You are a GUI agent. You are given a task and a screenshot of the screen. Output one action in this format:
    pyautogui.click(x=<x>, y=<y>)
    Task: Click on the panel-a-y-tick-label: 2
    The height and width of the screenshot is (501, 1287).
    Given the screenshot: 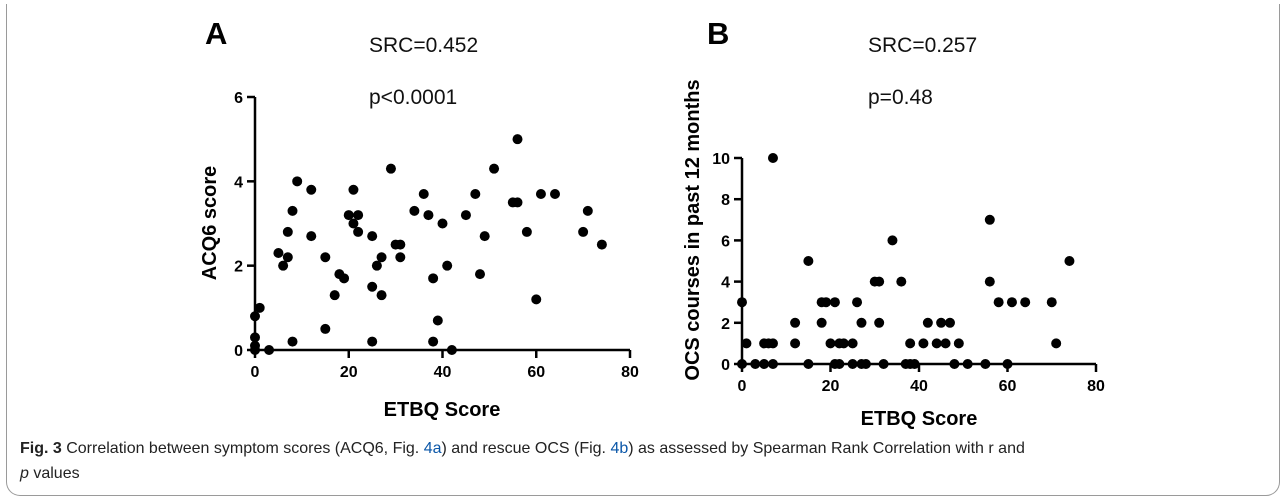 What is the action you would take?
    pyautogui.click(x=238, y=267)
    